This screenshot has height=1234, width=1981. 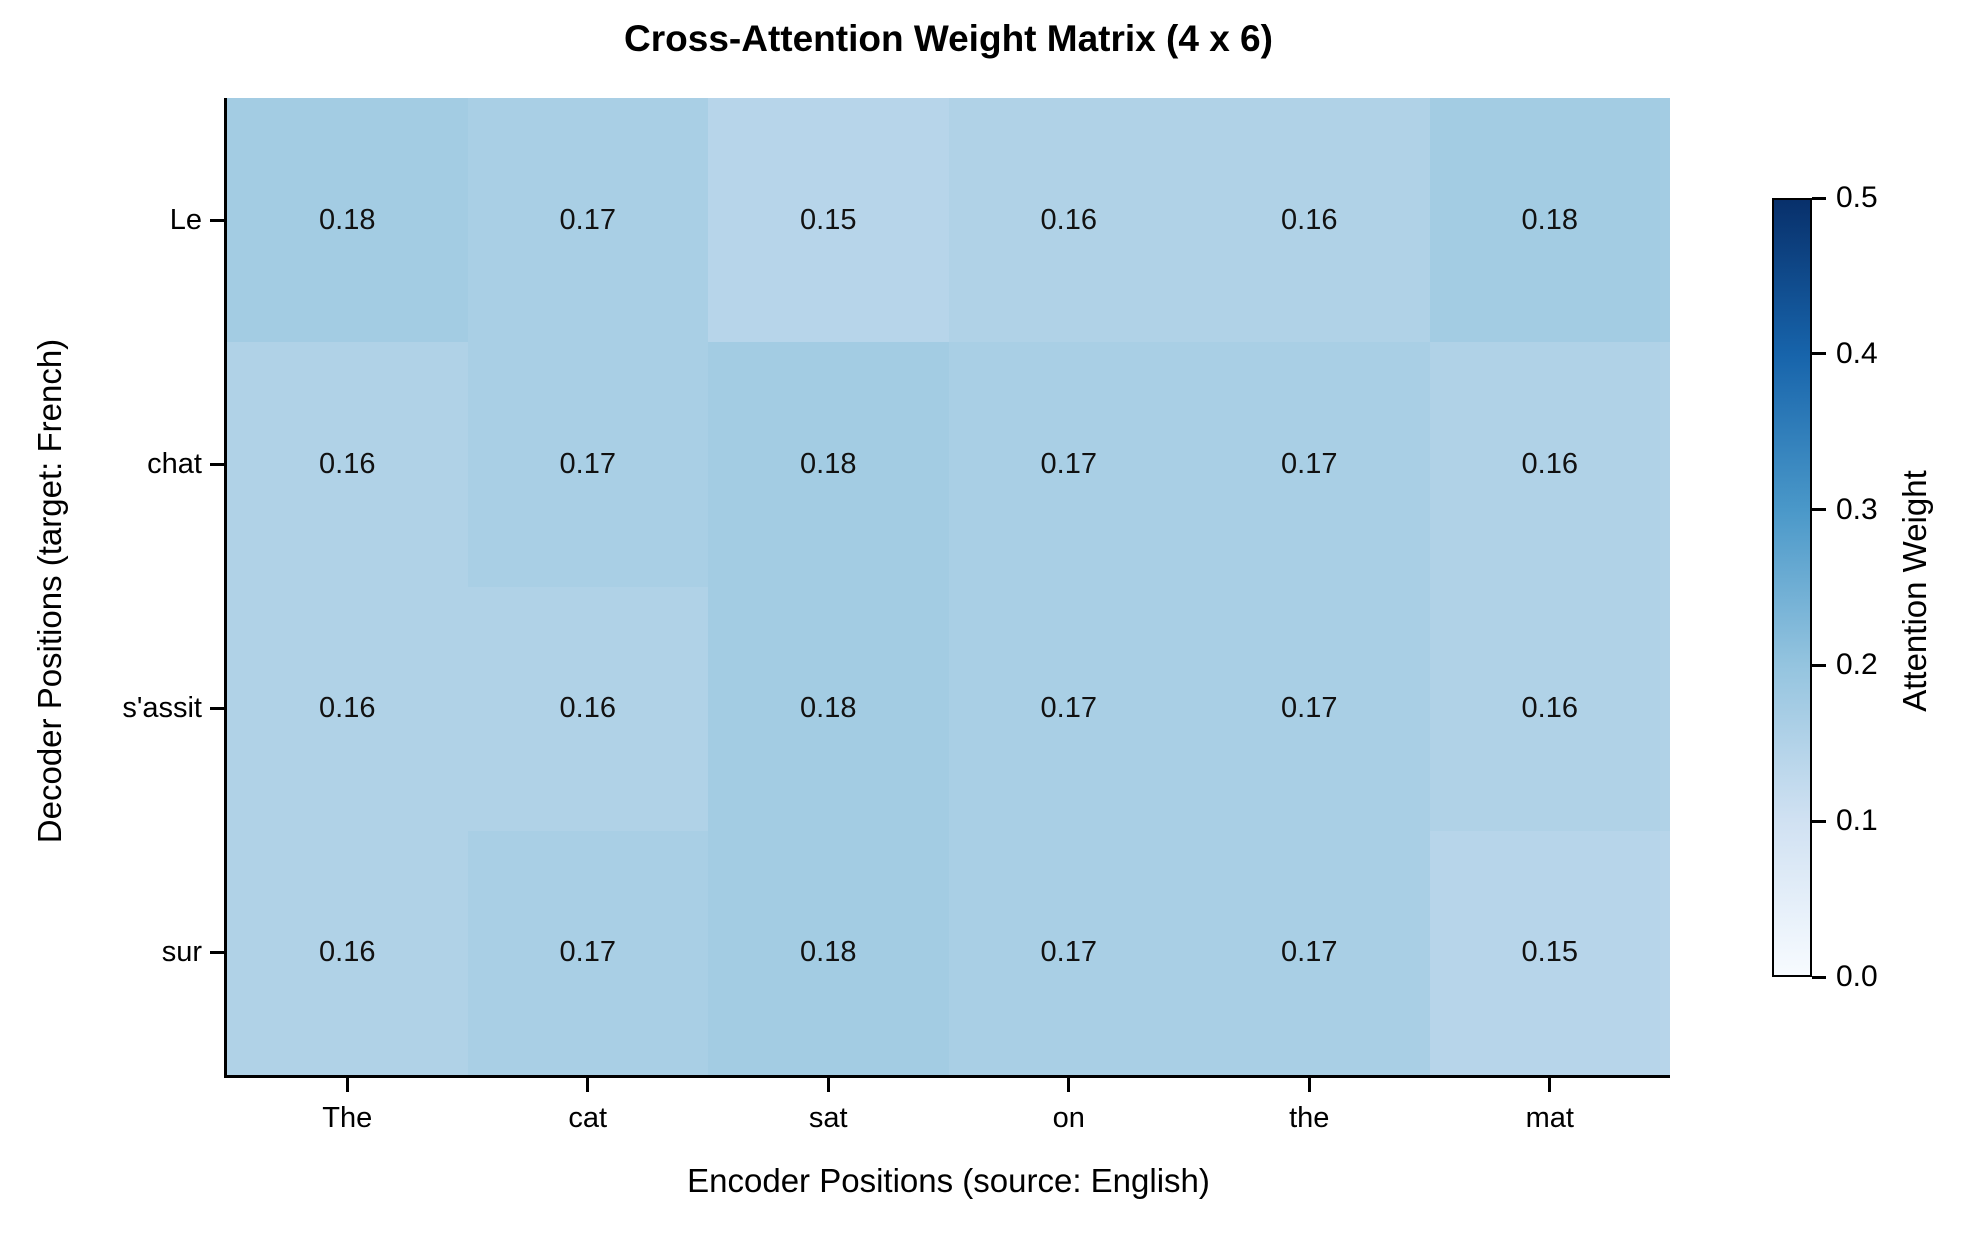 I want to click on x-tick-label: The, so click(x=347, y=1118).